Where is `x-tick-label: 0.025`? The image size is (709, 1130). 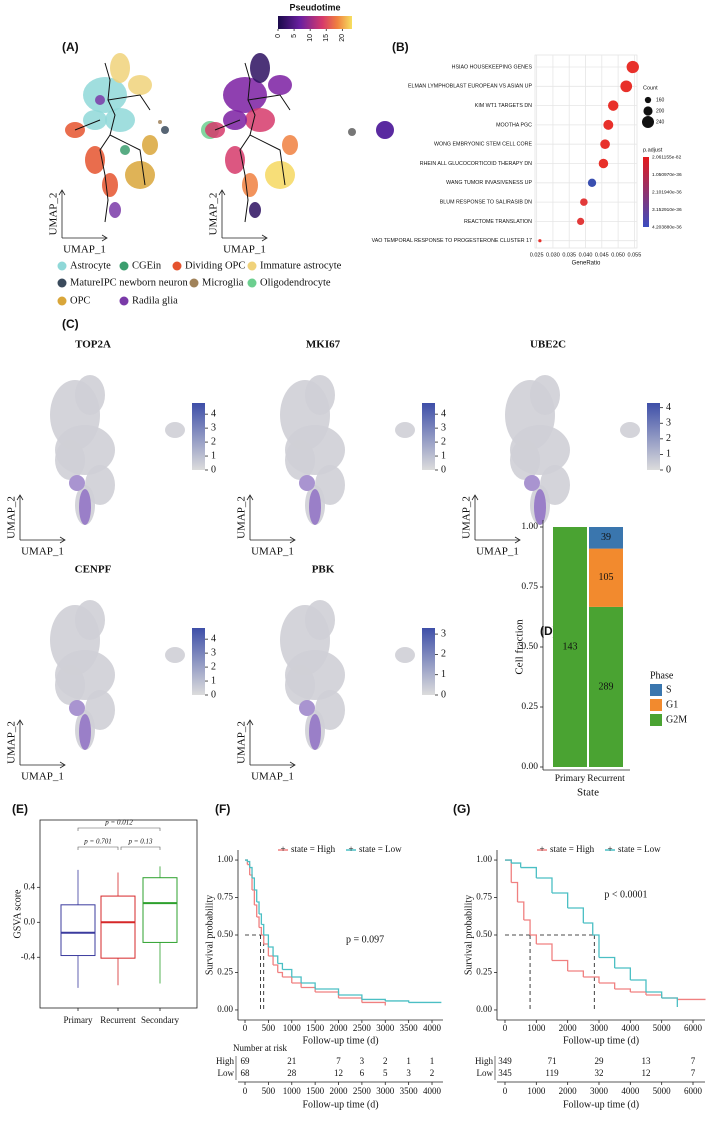 x-tick-label: 0.025 is located at coordinates (537, 255).